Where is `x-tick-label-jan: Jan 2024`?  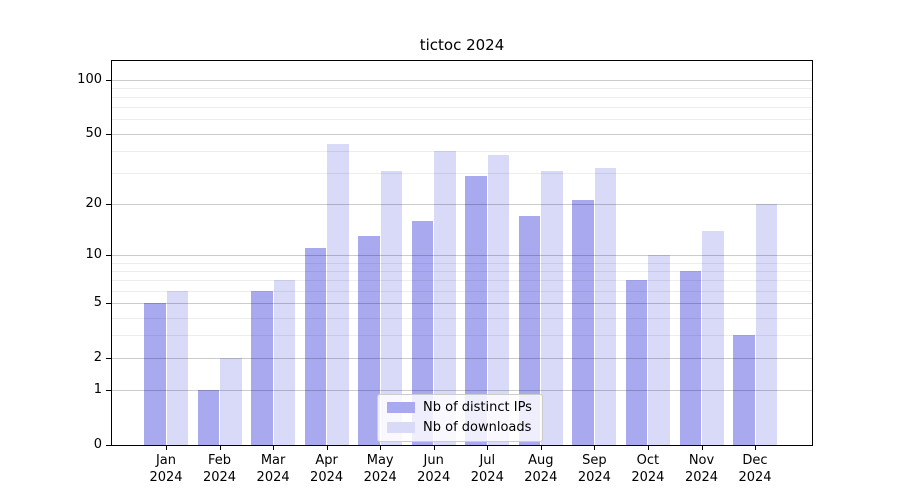 x-tick-label-jan: Jan 2024 is located at coordinates (166, 469).